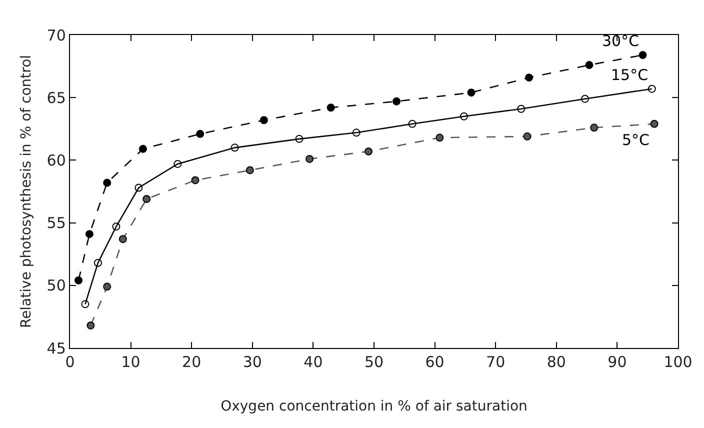  Describe the element at coordinates (374, 362) in the screenshot. I see `x-tick-label: 50` at that location.